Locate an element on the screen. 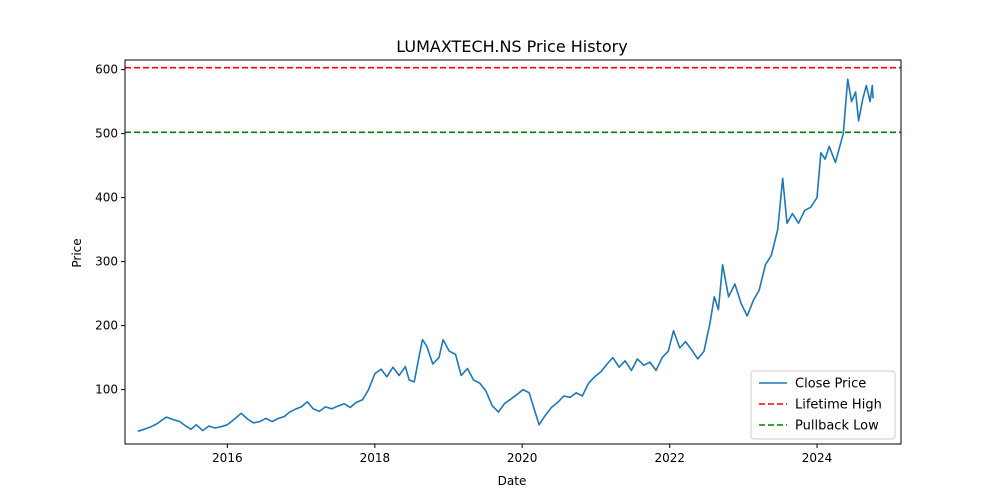 This screenshot has width=1000, height=500. legend: Close Price Lifetime High Pullback Low is located at coordinates (823, 405).